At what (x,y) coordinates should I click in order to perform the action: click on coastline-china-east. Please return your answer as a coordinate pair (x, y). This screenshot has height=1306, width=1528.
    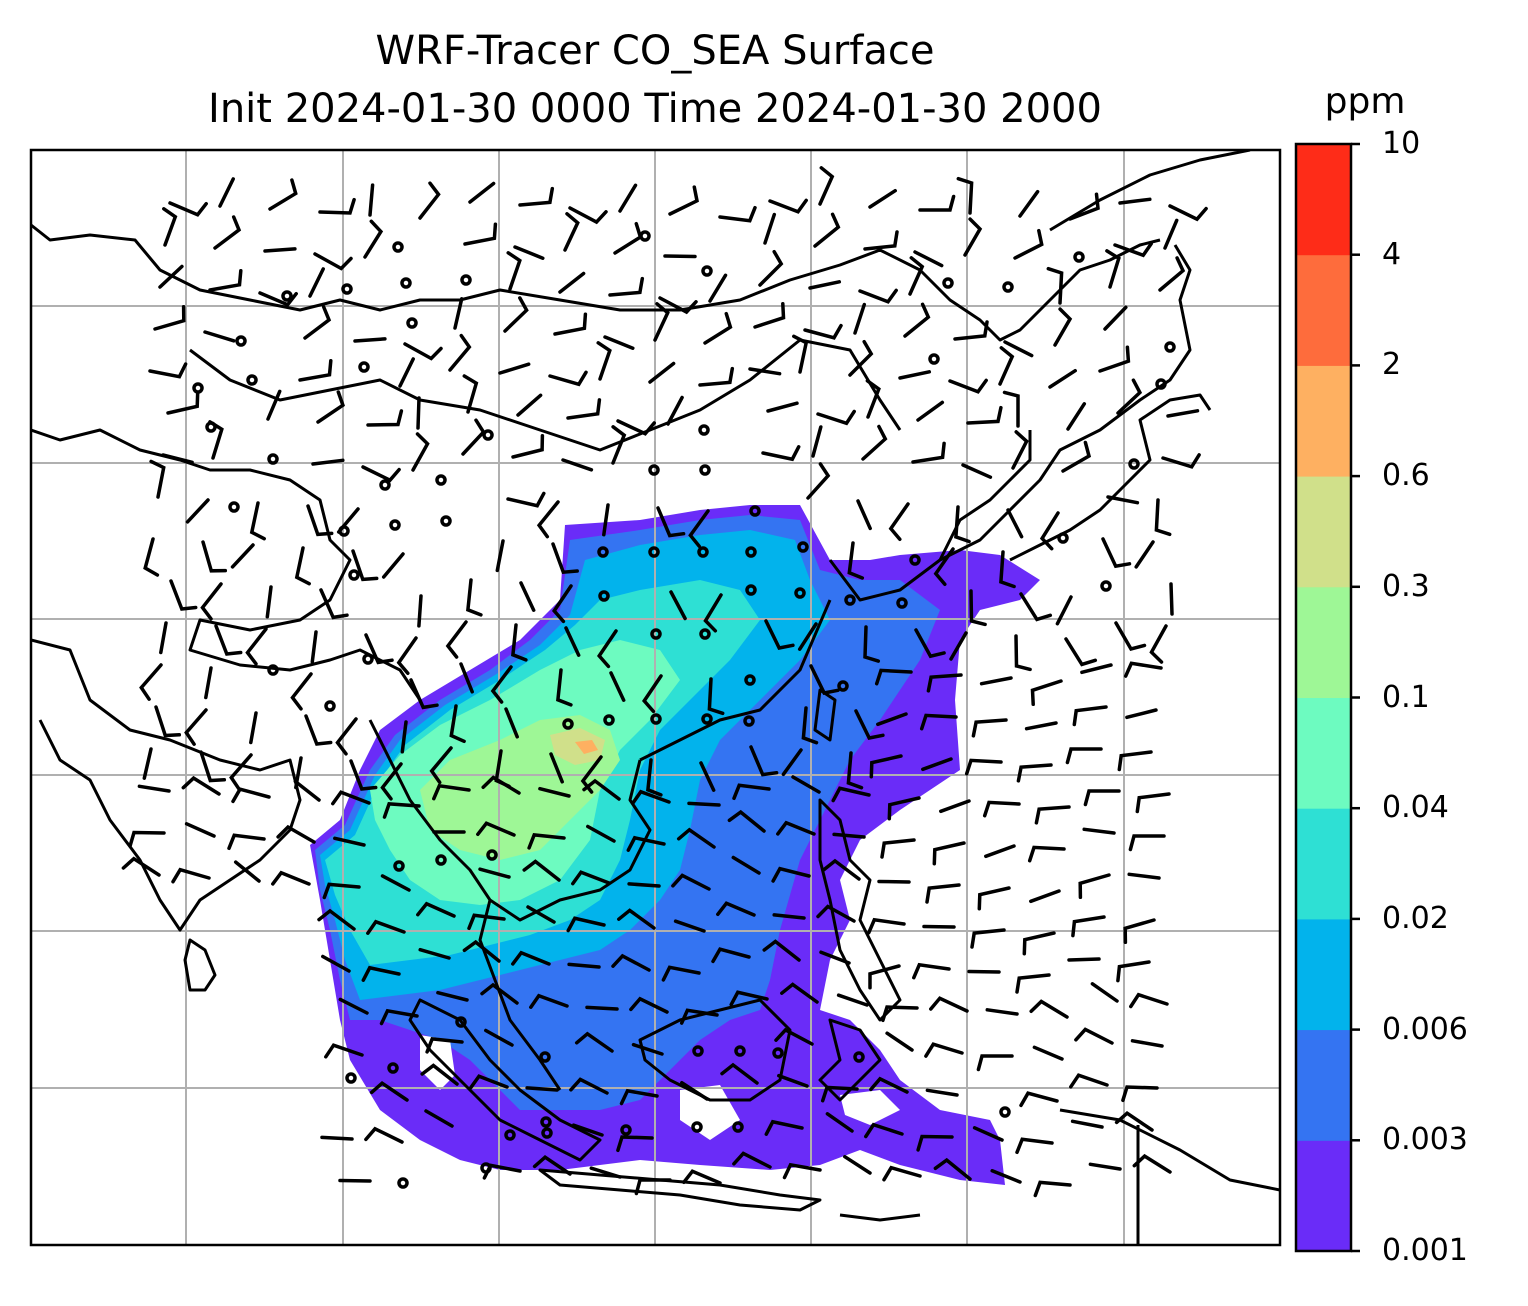
    Looking at the image, I should click on (1010, 423).